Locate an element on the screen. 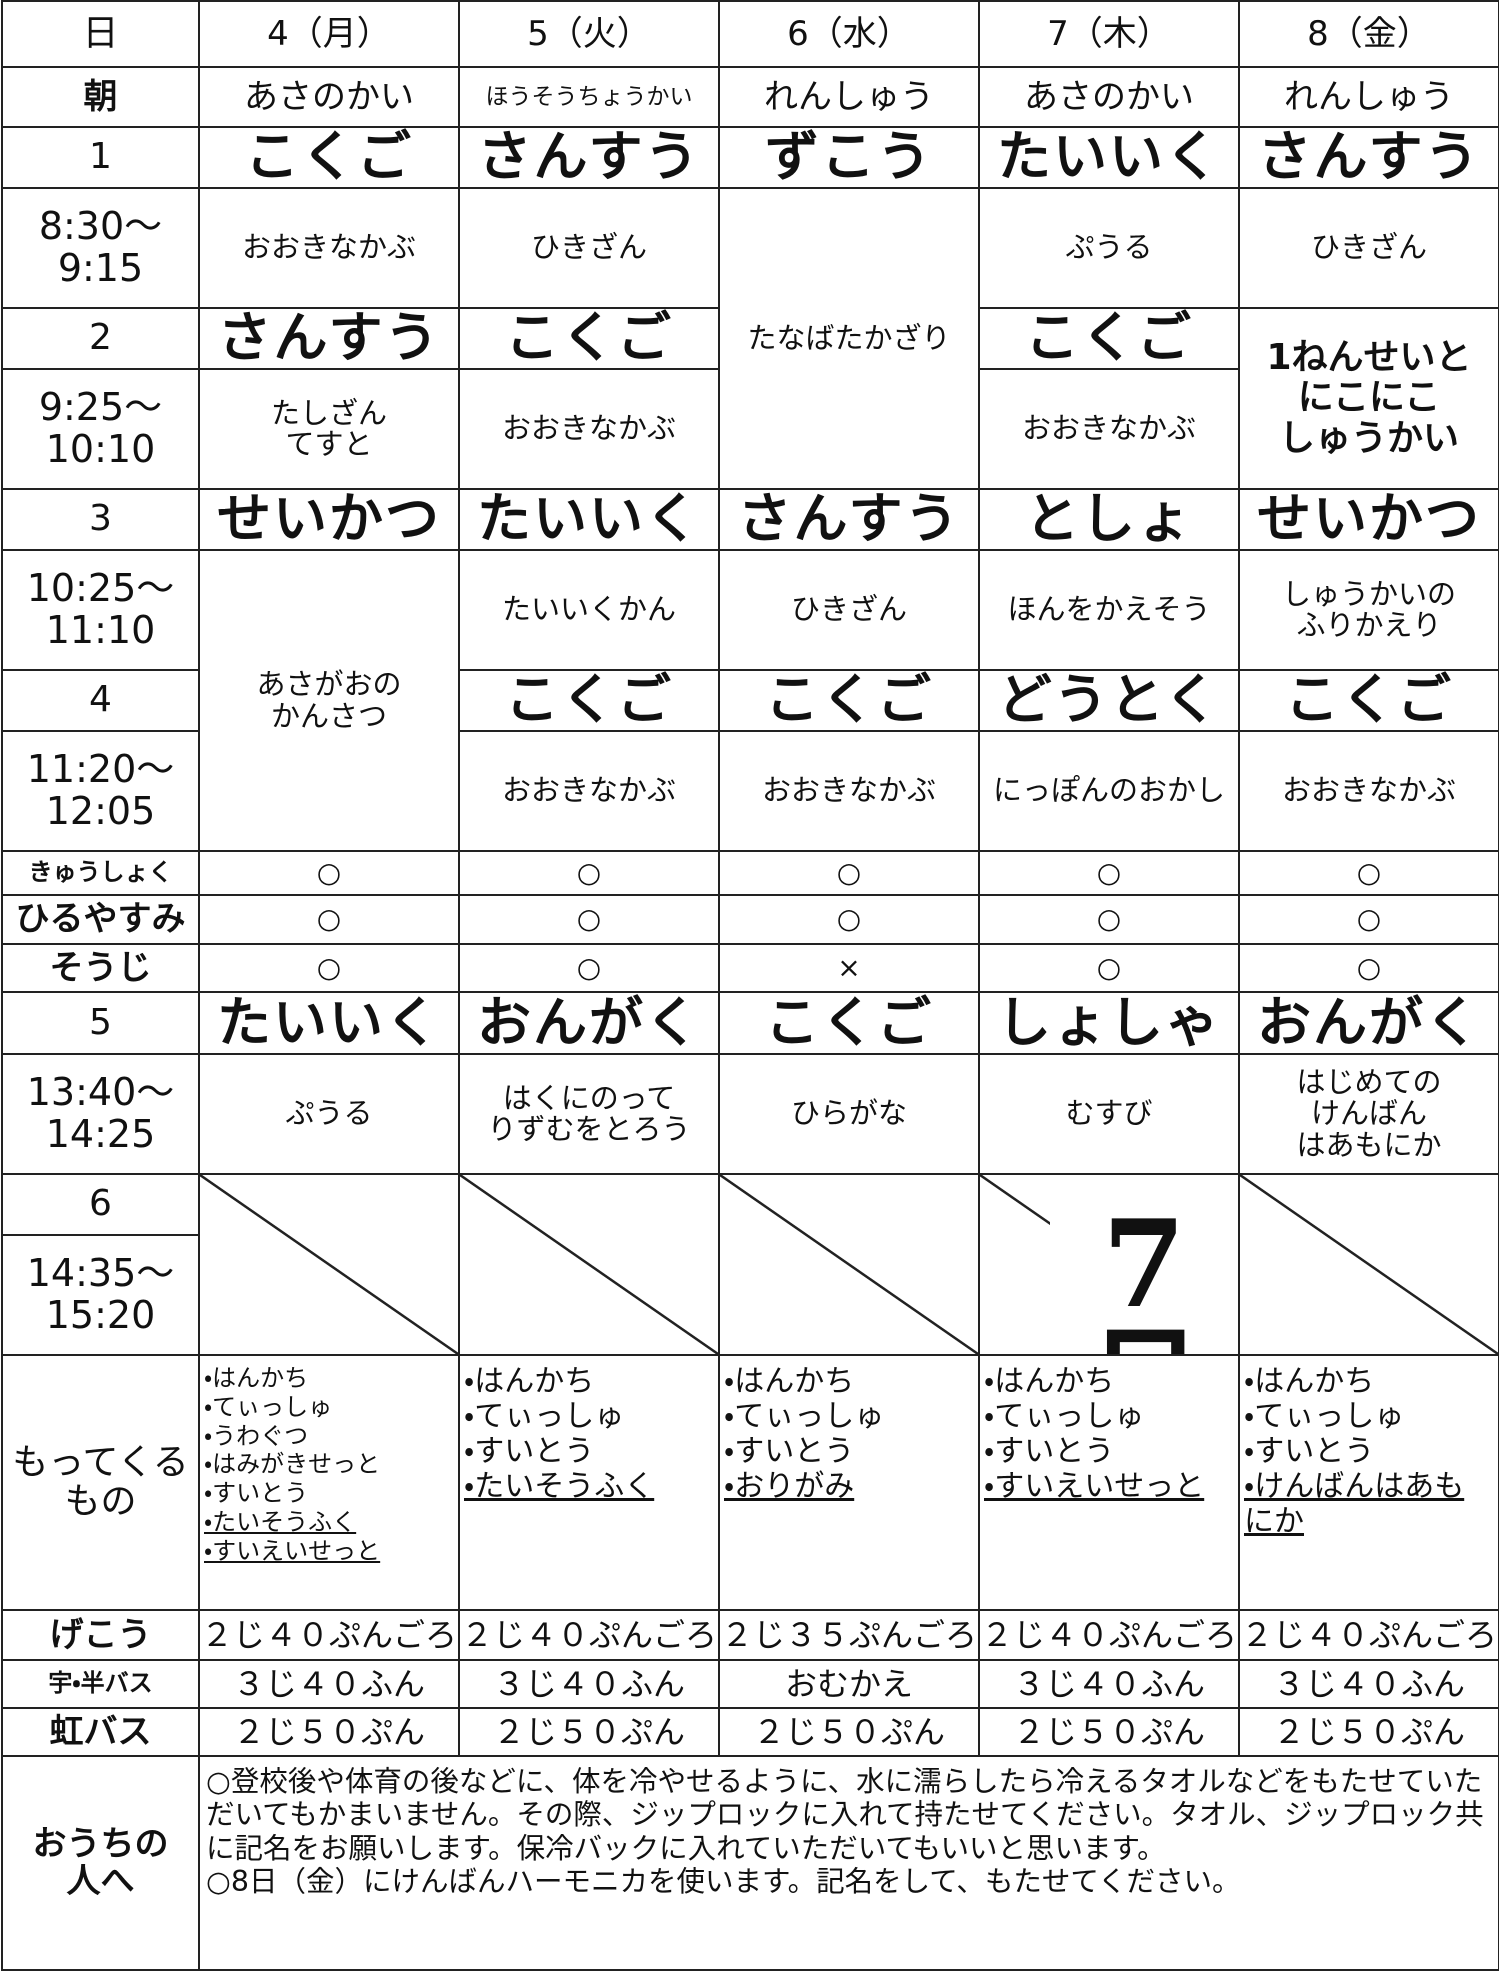  subject: たいいく is located at coordinates (1109, 157).